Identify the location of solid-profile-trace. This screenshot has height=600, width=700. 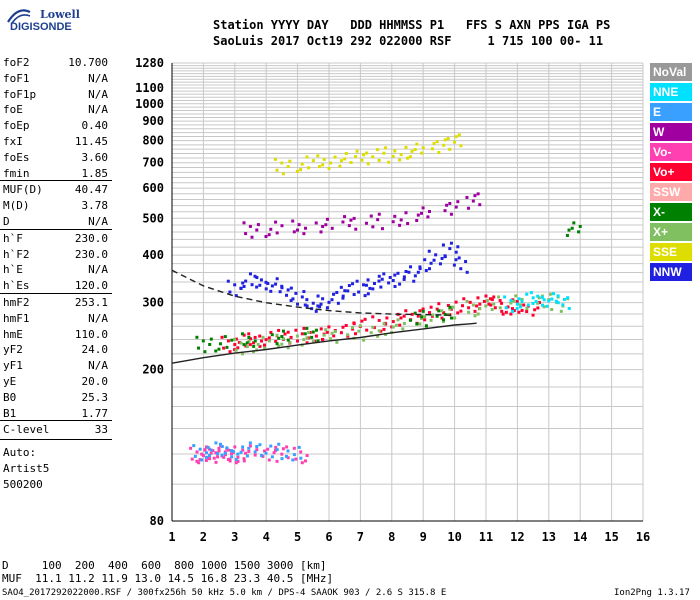
(324, 343).